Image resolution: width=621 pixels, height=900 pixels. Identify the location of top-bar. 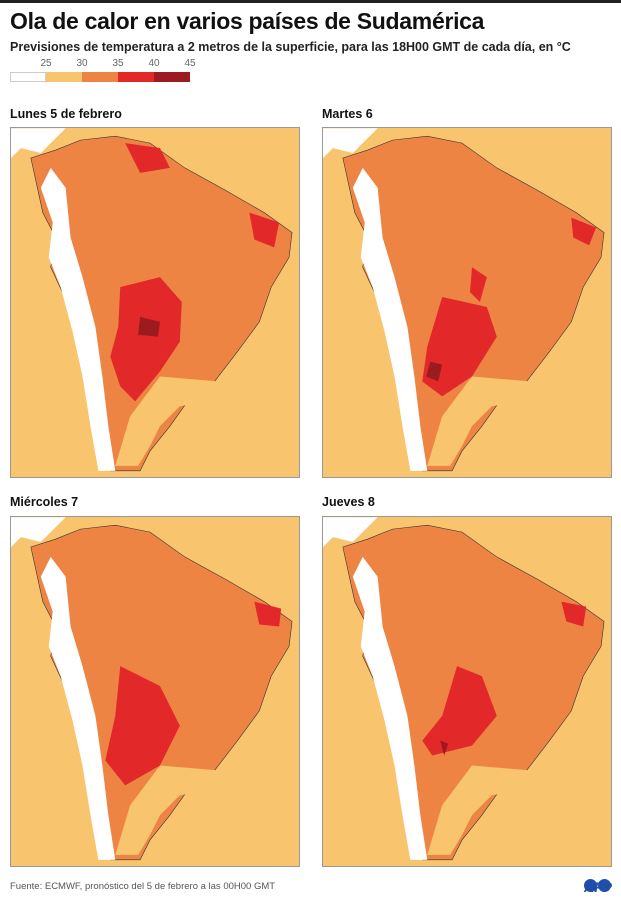
(310, 1).